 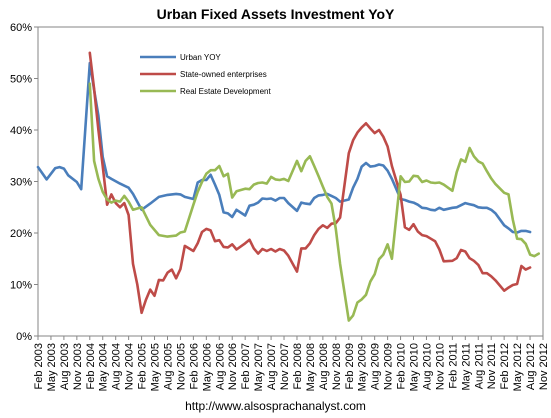 What do you see at coordinates (24, 337) in the screenshot?
I see `y-tick-label: 0%` at bounding box center [24, 337].